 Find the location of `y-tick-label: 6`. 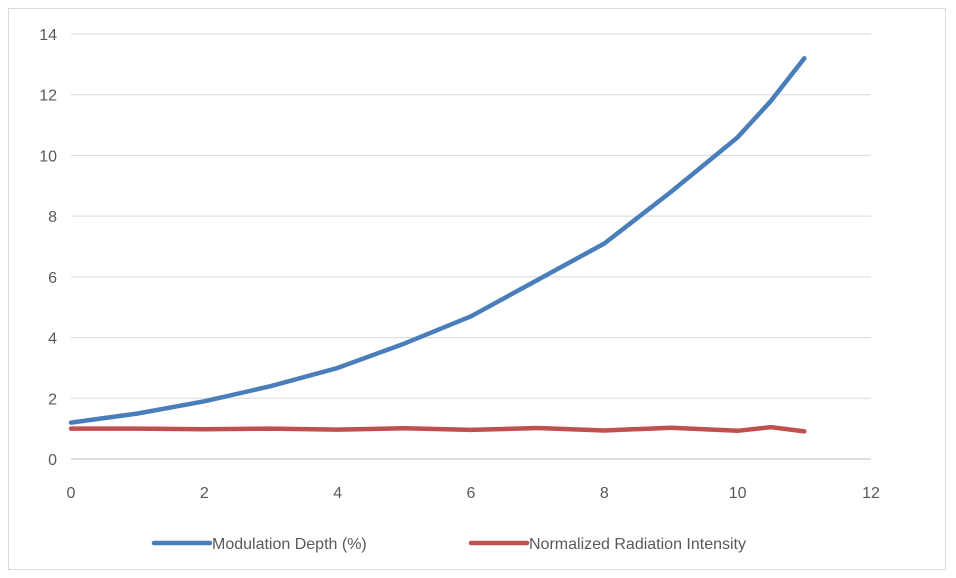

y-tick-label: 6 is located at coordinates (52, 278).